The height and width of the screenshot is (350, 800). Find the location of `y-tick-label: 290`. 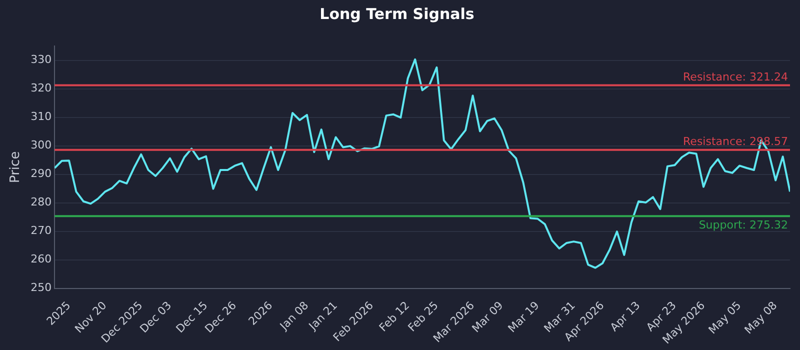

y-tick-label: 290 is located at coordinates (41, 173).